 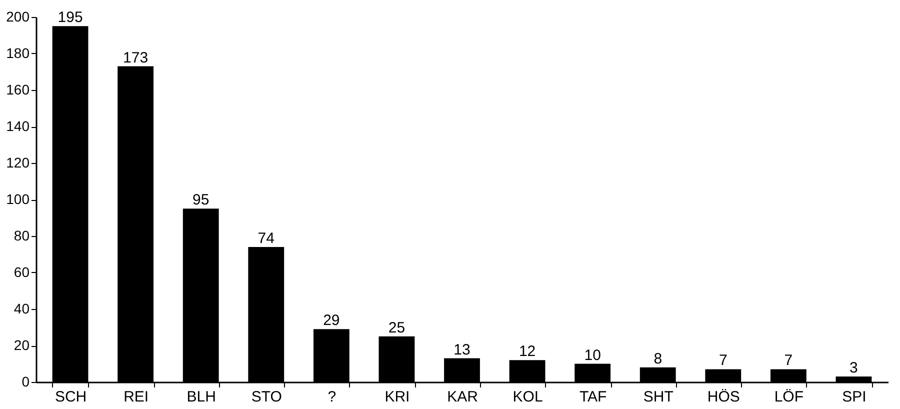 I want to click on x-tick-label: TAF, so click(x=593, y=397).